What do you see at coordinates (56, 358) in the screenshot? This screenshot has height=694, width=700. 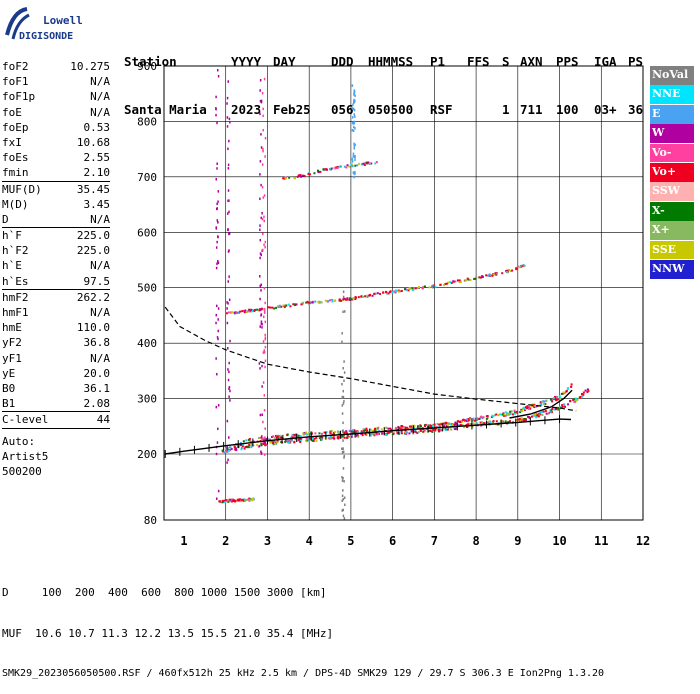 I see `param-row: yF1 N/A` at bounding box center [56, 358].